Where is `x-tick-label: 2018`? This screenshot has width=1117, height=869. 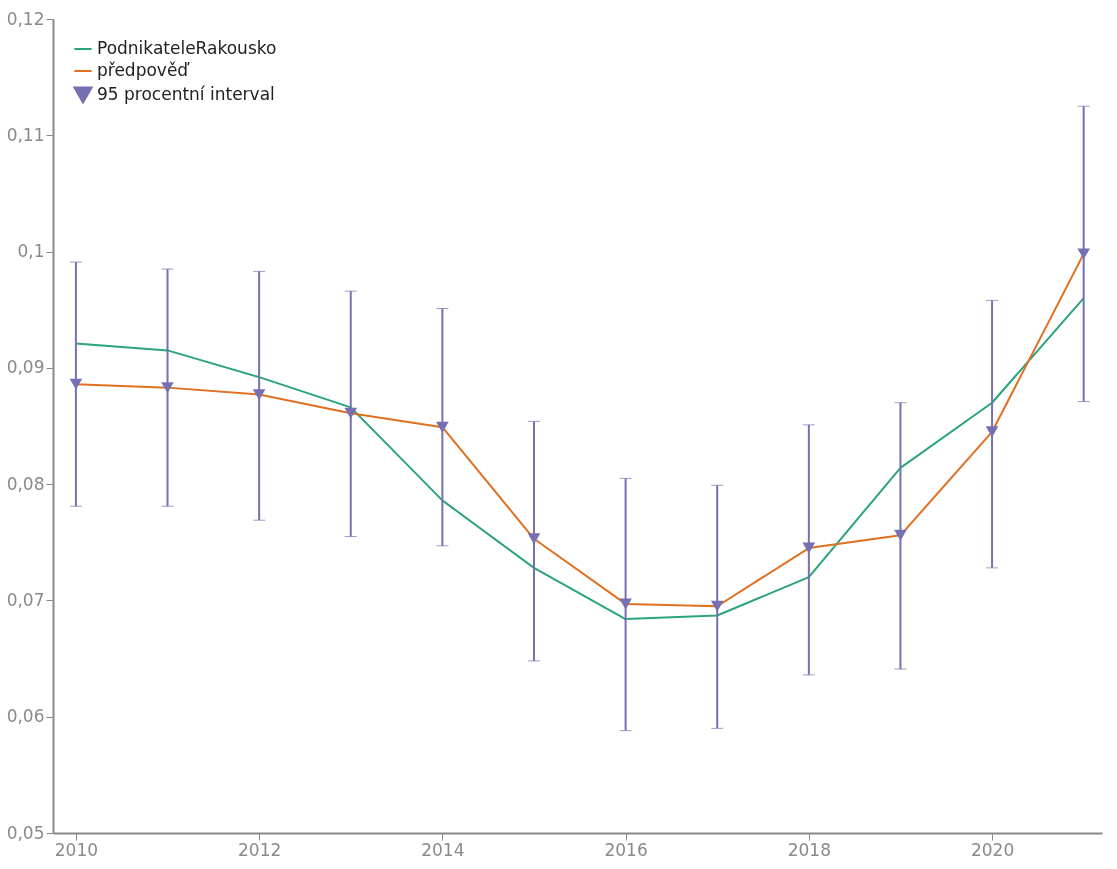
x-tick-label: 2018 is located at coordinates (809, 849).